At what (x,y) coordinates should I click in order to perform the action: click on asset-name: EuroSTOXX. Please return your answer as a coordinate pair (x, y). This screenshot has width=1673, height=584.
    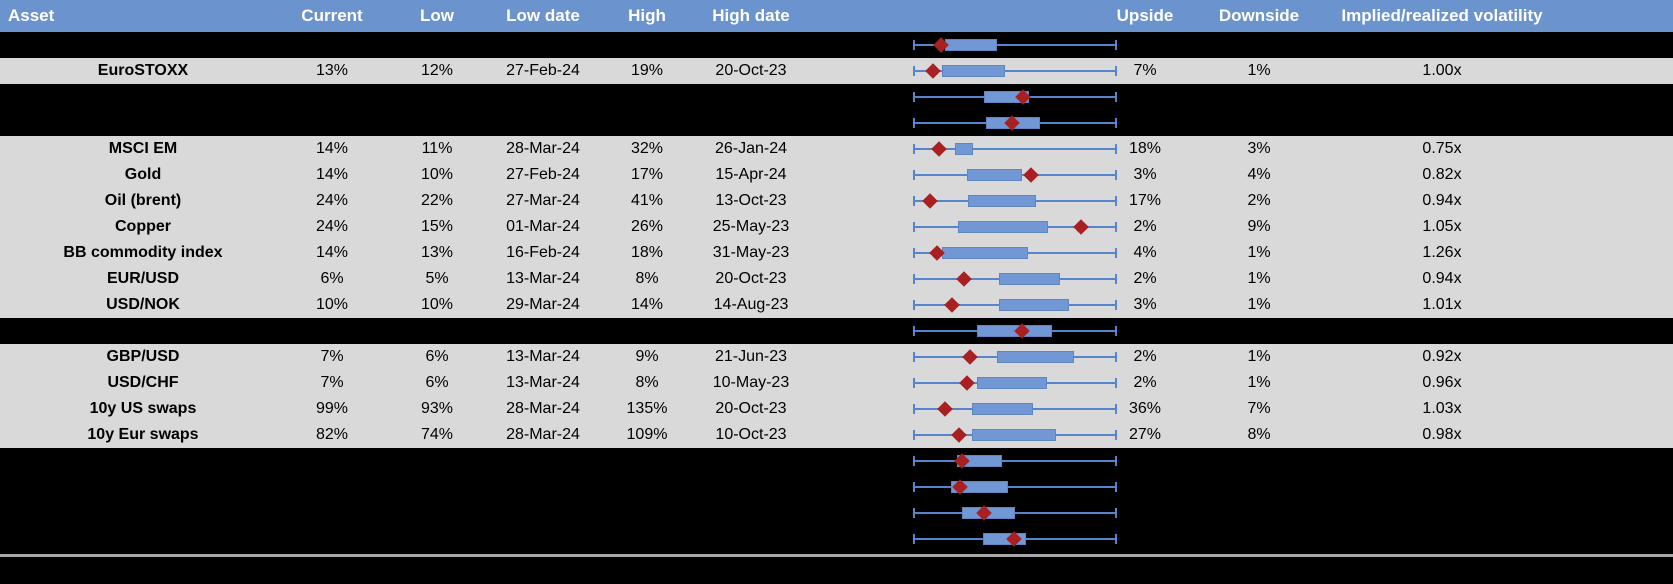
    Looking at the image, I should click on (143, 70).